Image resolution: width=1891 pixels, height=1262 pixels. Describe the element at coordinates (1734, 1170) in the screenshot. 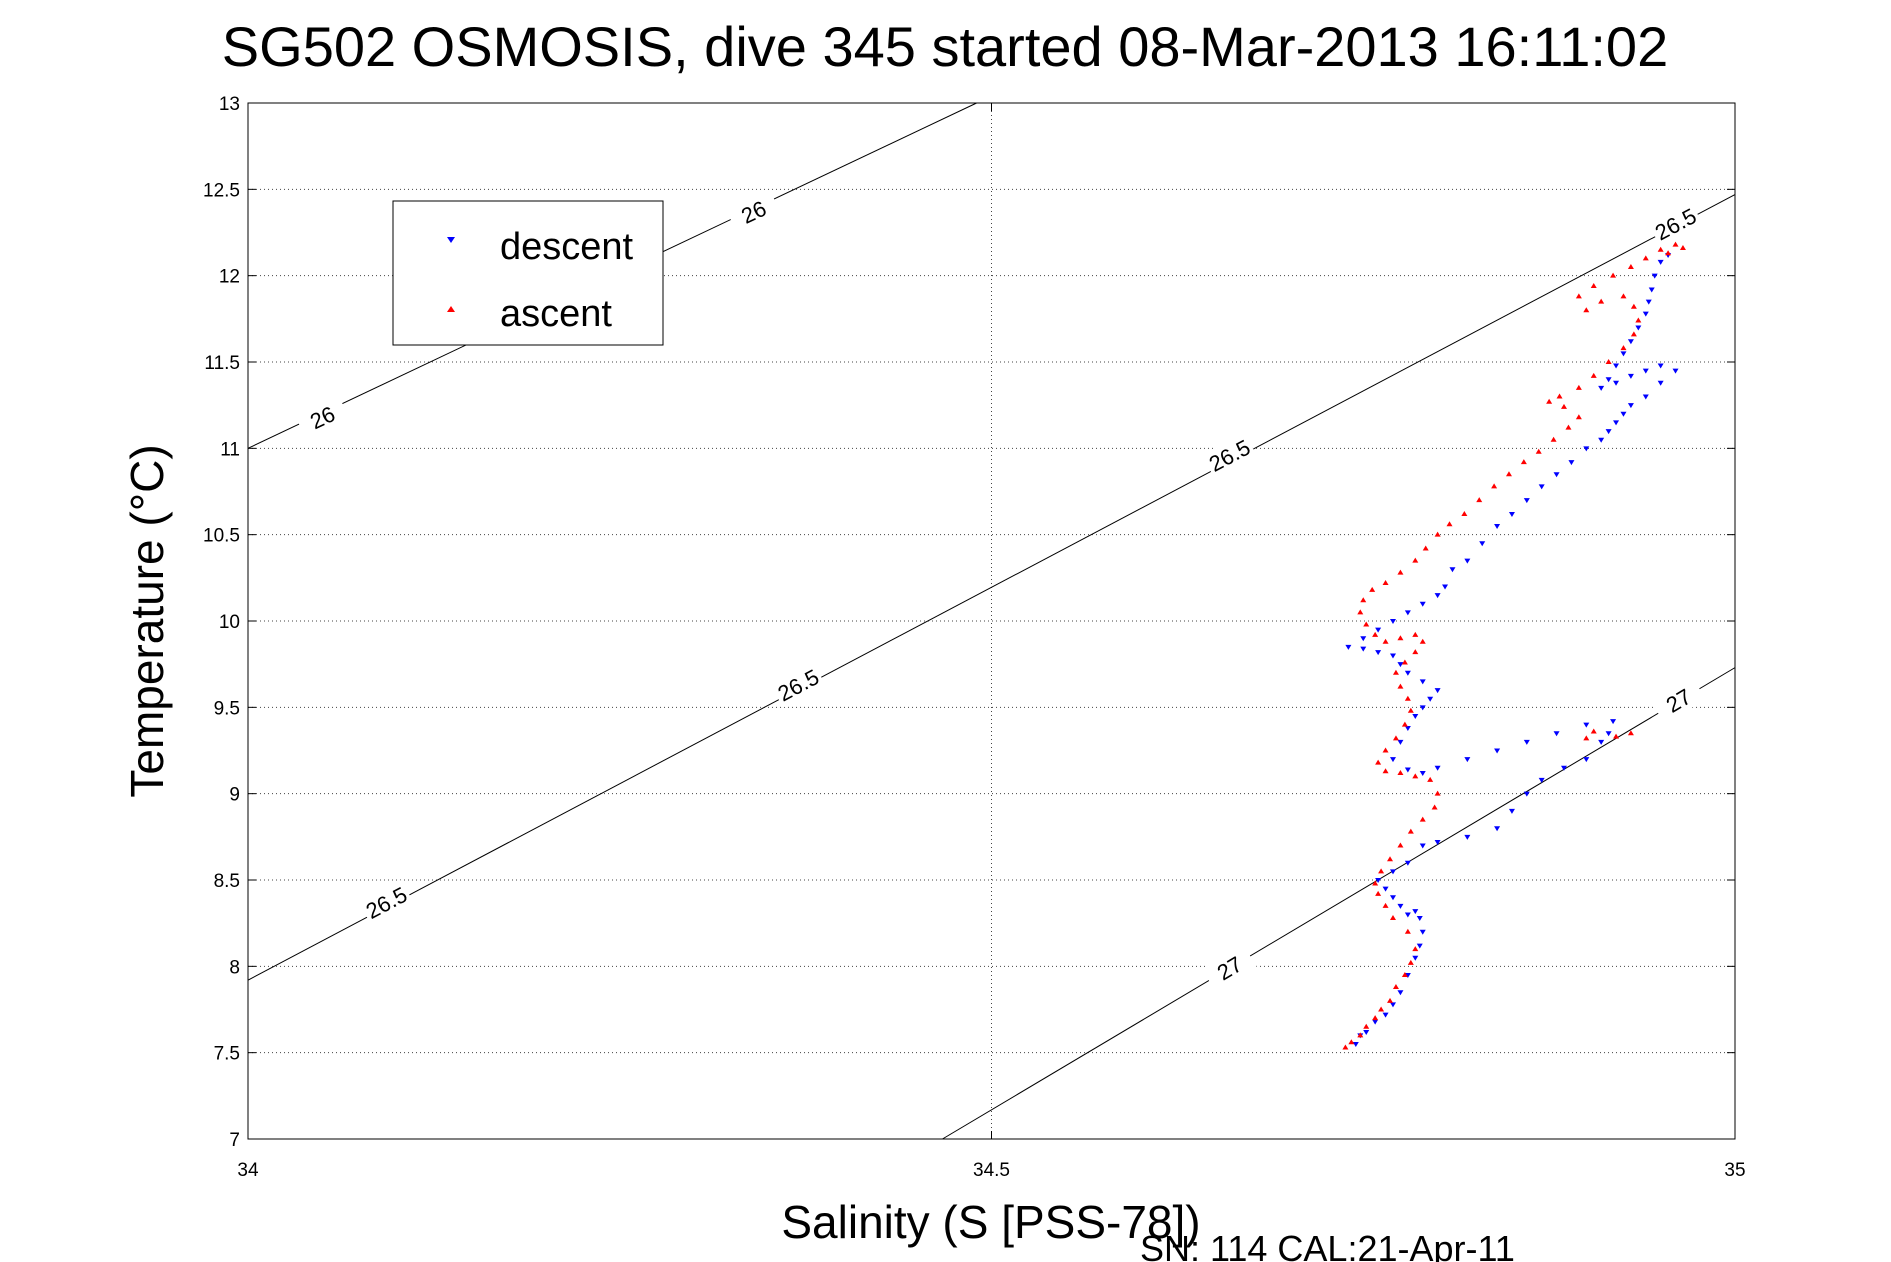

I see `x-tick-label: 35` at that location.